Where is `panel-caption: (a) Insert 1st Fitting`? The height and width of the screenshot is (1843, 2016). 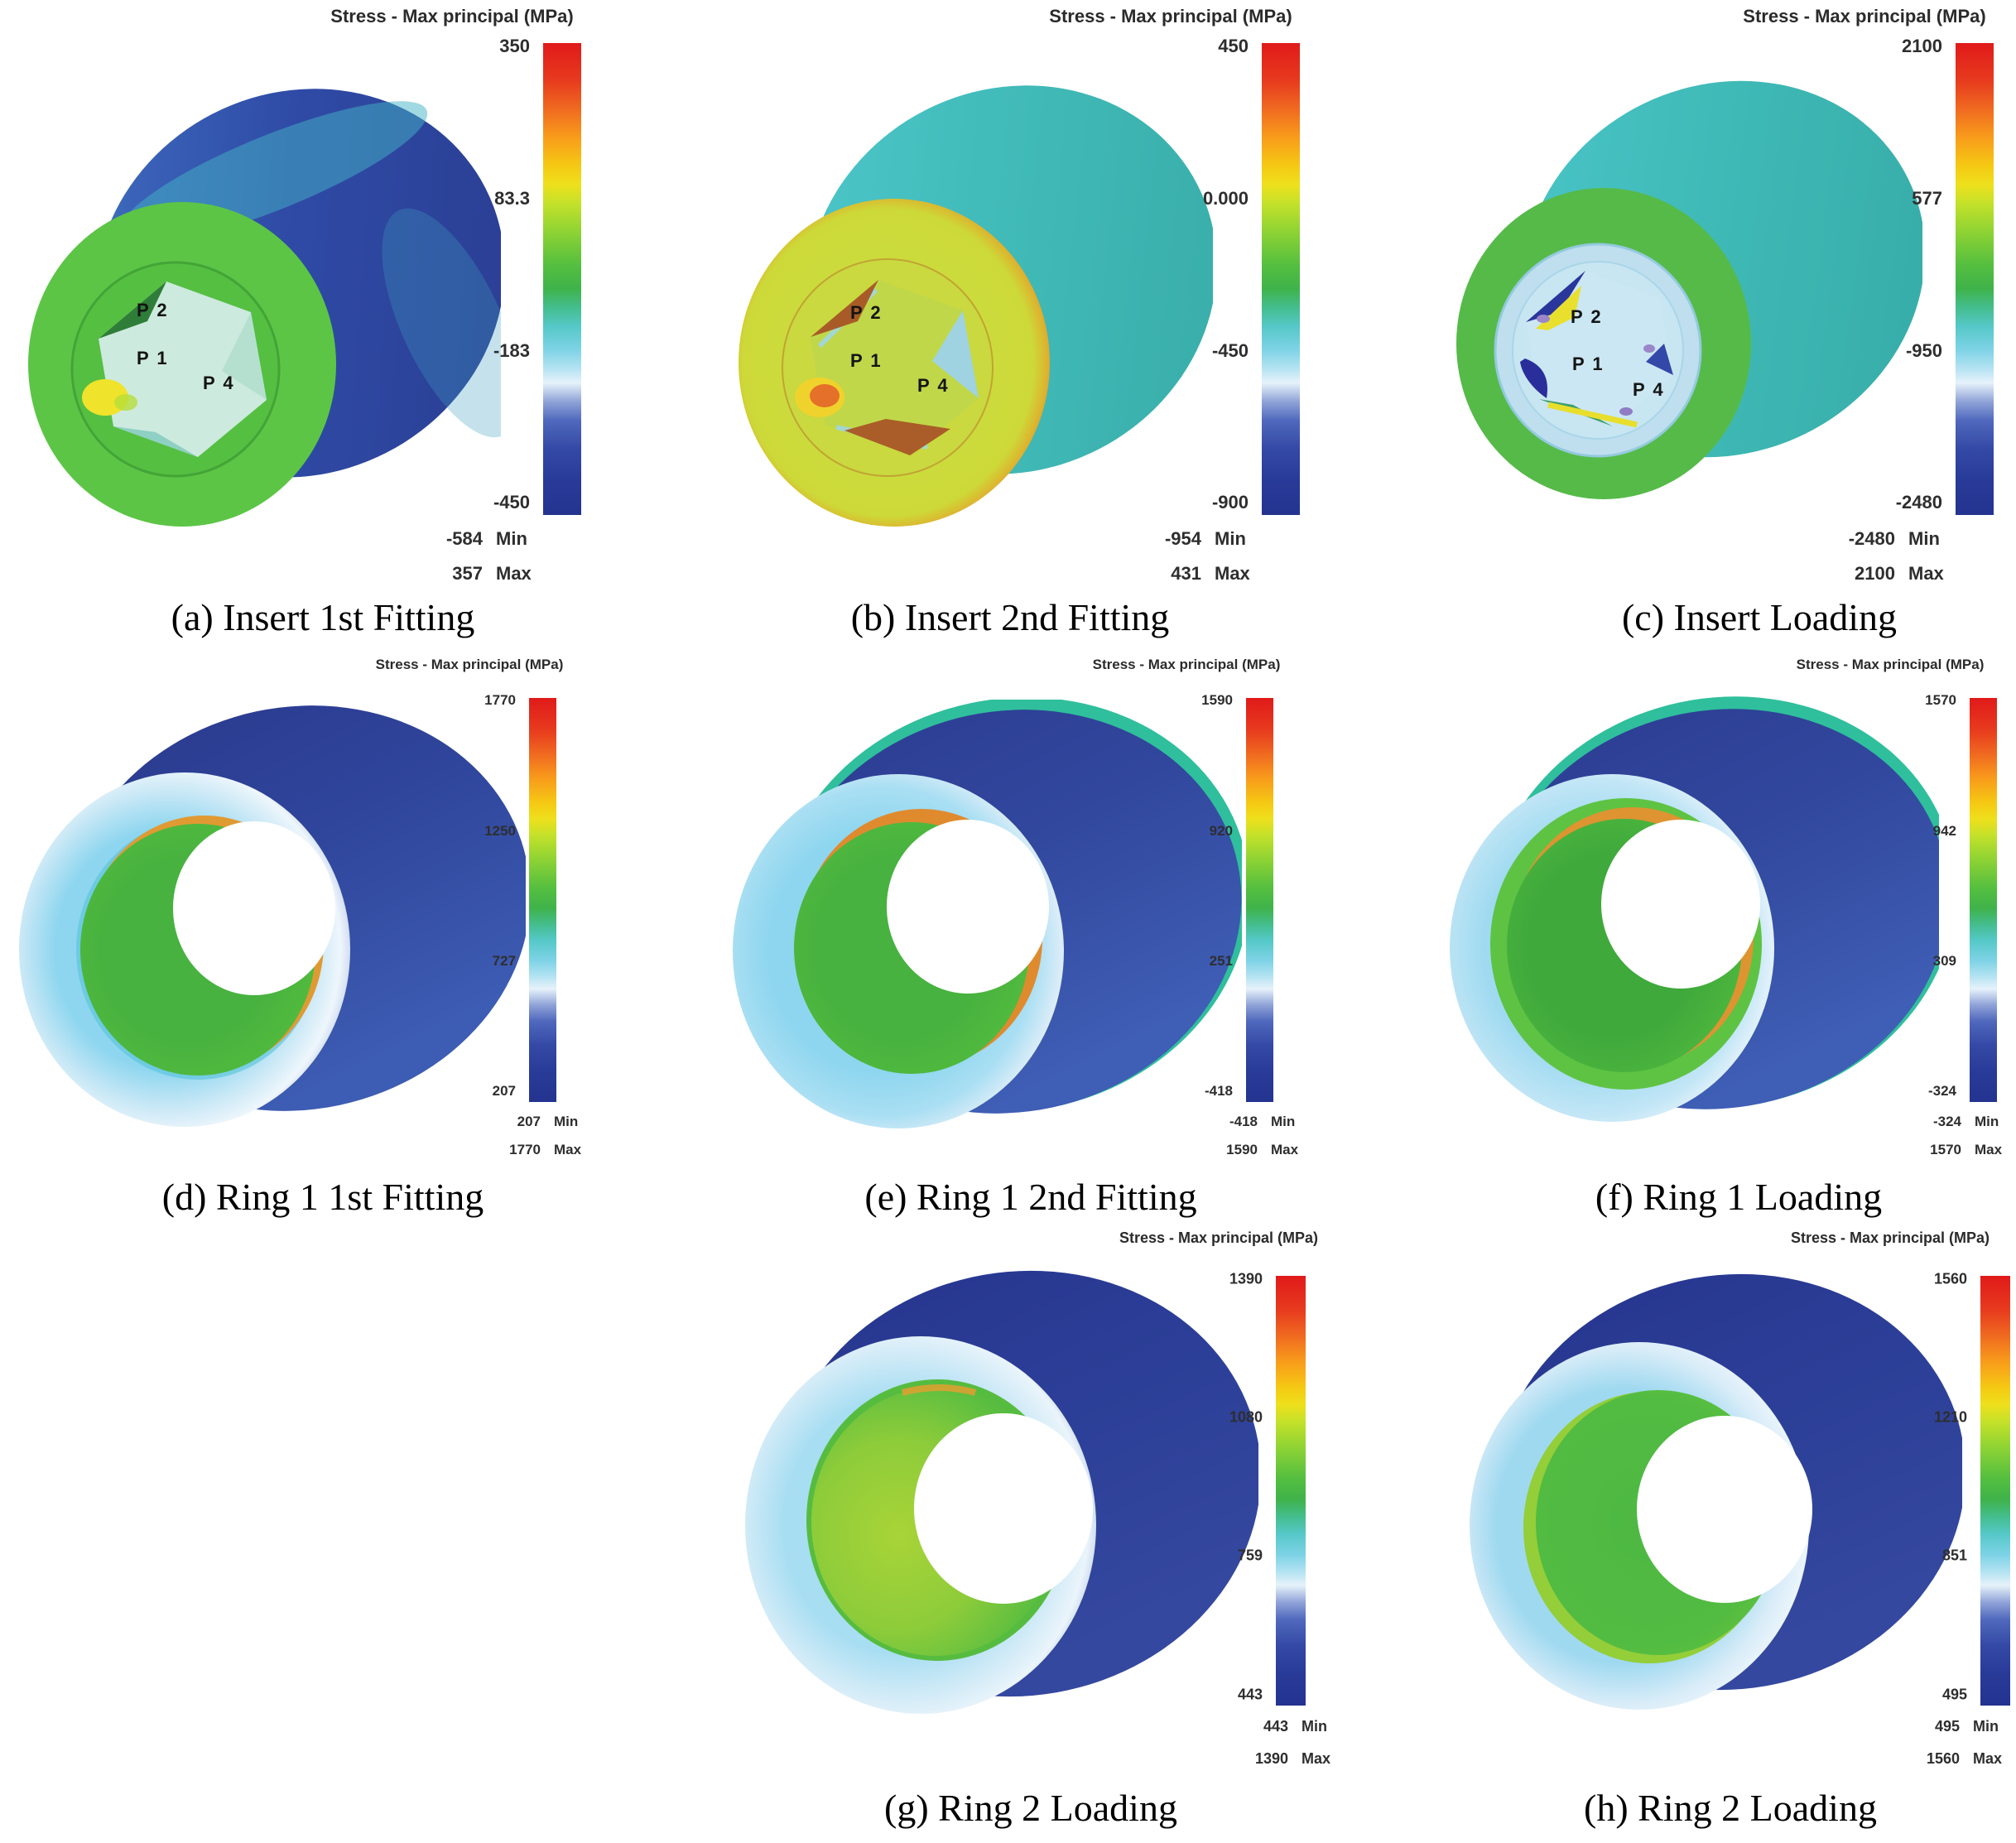 panel-caption: (a) Insert 1st Fitting is located at coordinates (323, 617).